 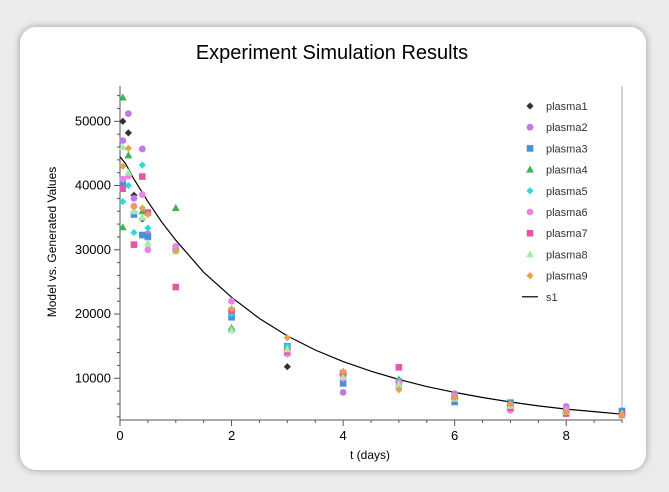 I want to click on legend-label-plasma3: plasma3, so click(x=567, y=149).